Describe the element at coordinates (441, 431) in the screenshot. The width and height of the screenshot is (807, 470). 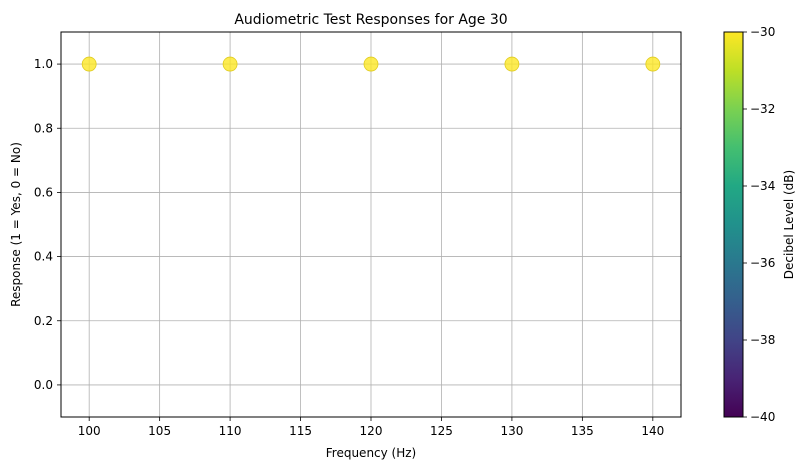
I see `x-tick-label: 125` at that location.